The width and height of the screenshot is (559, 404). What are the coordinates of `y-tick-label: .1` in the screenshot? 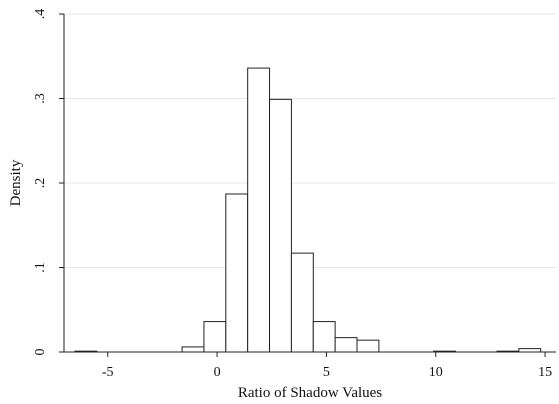 It's located at (40, 267).